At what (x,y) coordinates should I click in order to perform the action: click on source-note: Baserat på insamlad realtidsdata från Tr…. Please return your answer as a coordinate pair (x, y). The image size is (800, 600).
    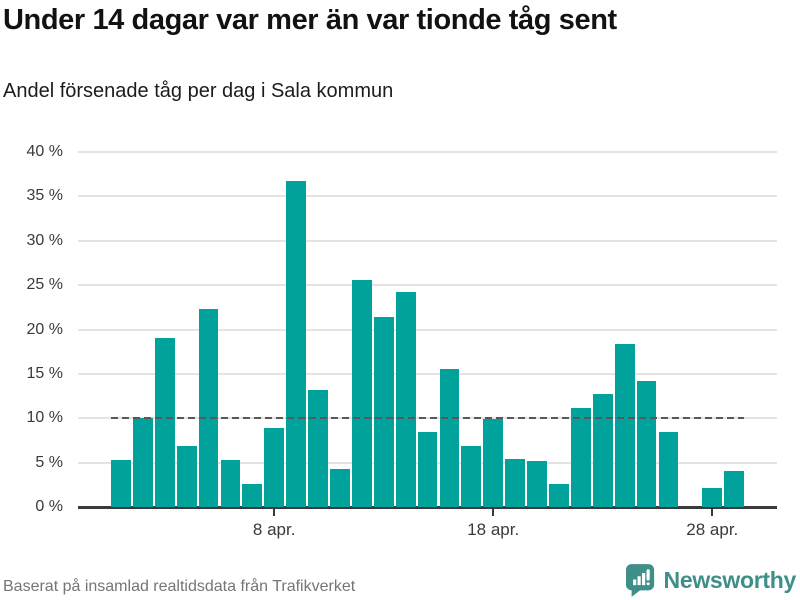
    Looking at the image, I should click on (179, 586).